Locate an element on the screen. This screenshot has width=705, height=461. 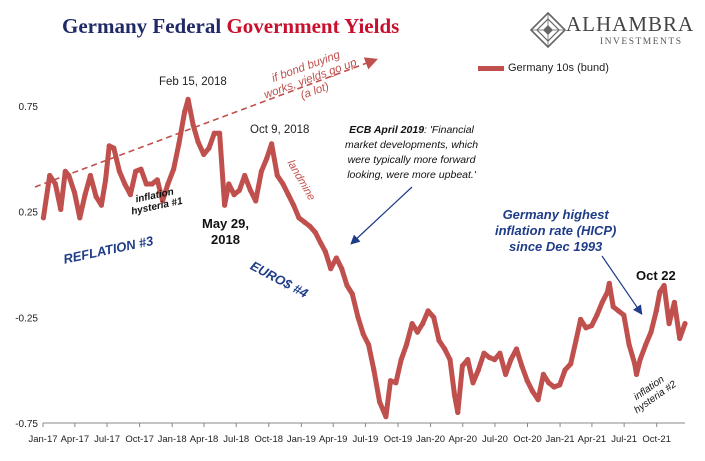
y-tick-label: -0.25 is located at coordinates (26, 318).